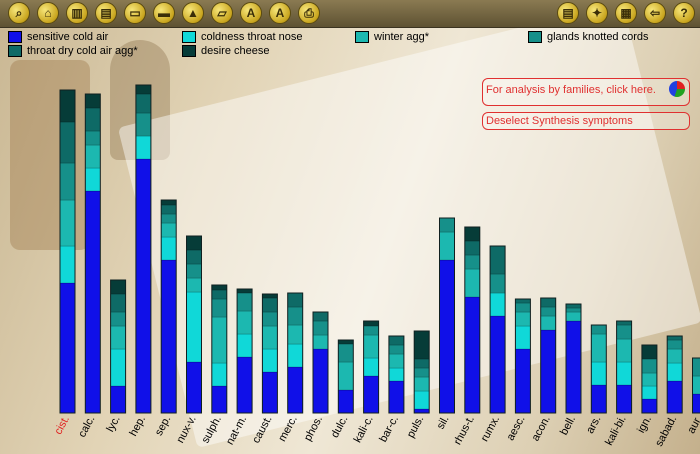 This screenshot has width=700, height=454. Describe the element at coordinates (597, 13) in the screenshot. I see `tools-icon: ✦` at that location.